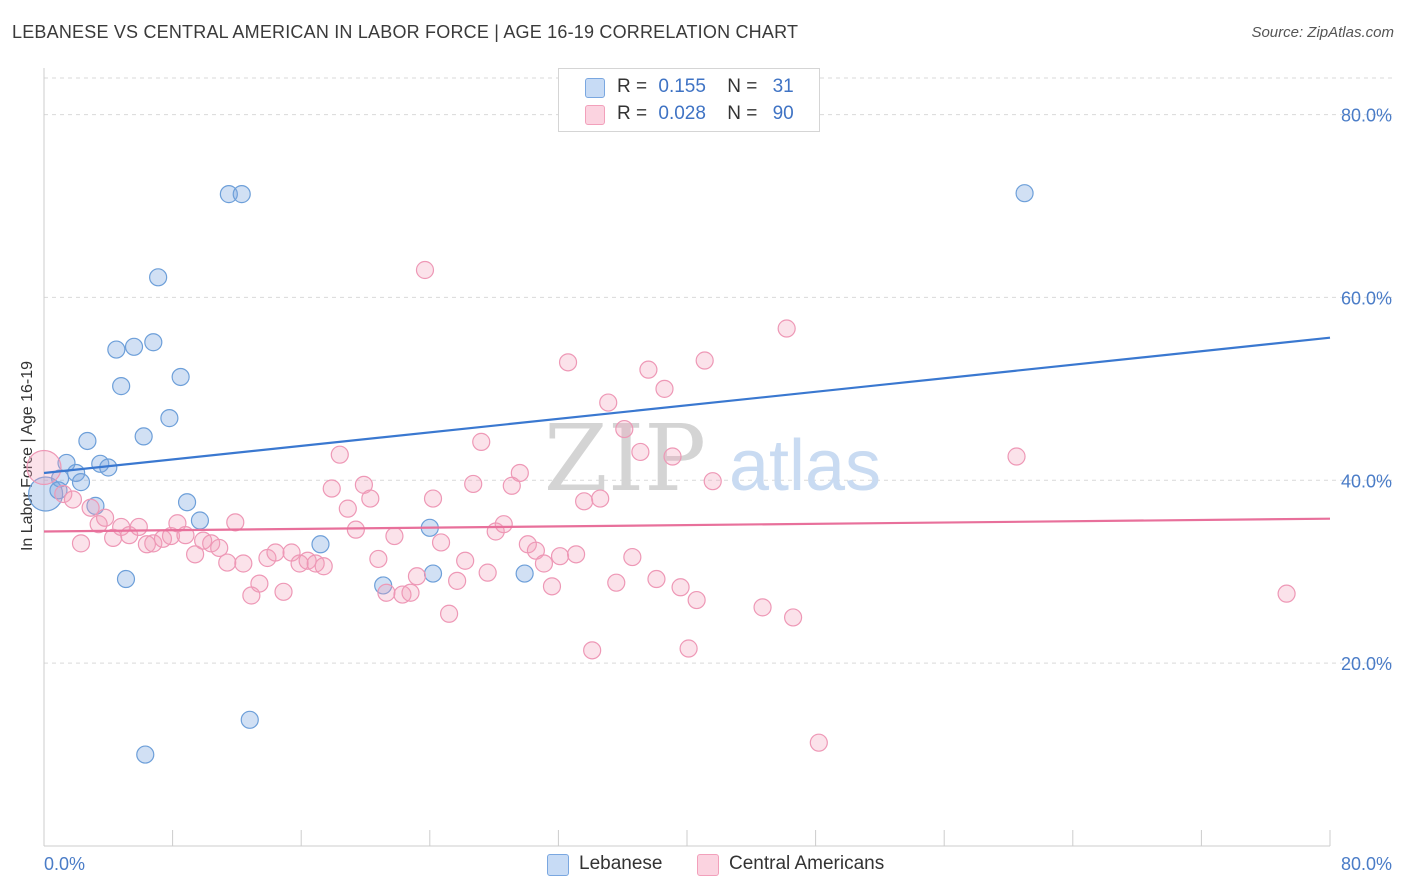 Image resolution: width=1406 pixels, height=892 pixels. I want to click on legend-n-value-lebanese: 31, so click(783, 86).